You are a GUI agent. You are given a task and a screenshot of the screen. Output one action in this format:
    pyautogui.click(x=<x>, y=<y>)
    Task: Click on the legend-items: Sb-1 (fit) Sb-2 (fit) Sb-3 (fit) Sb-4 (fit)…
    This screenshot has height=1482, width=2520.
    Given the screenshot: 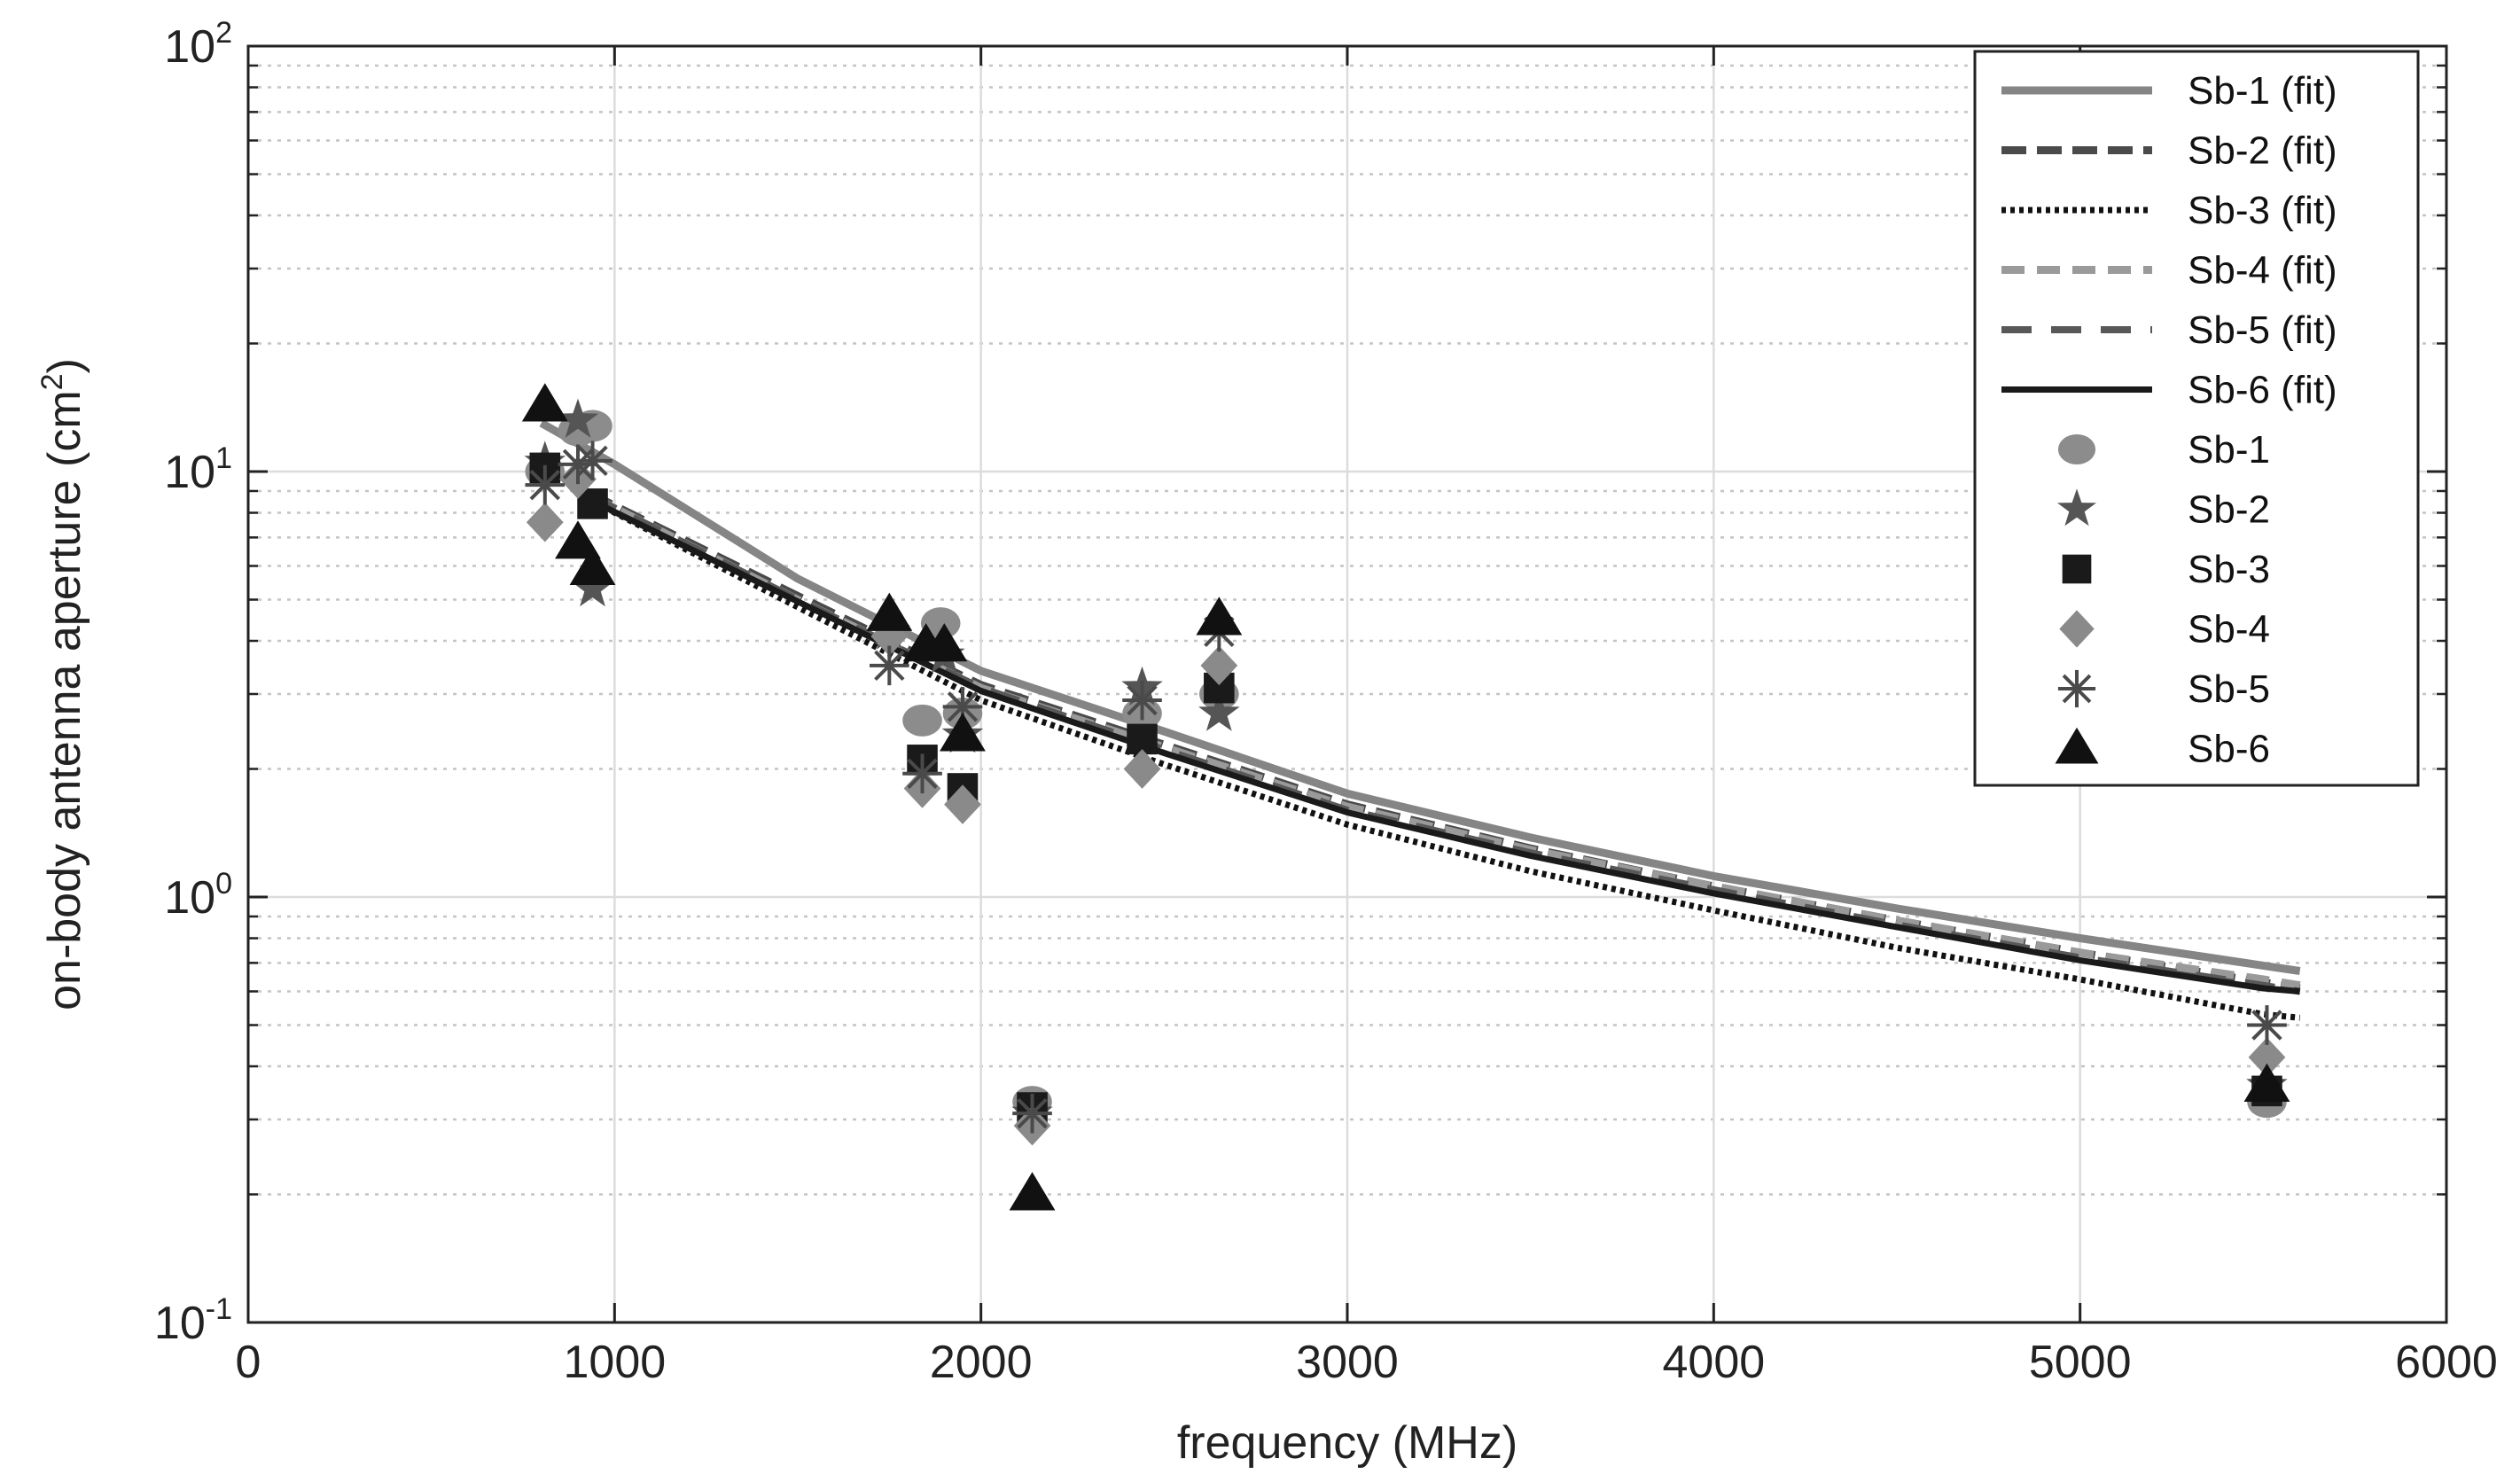 What is the action you would take?
    pyautogui.click(x=2169, y=420)
    